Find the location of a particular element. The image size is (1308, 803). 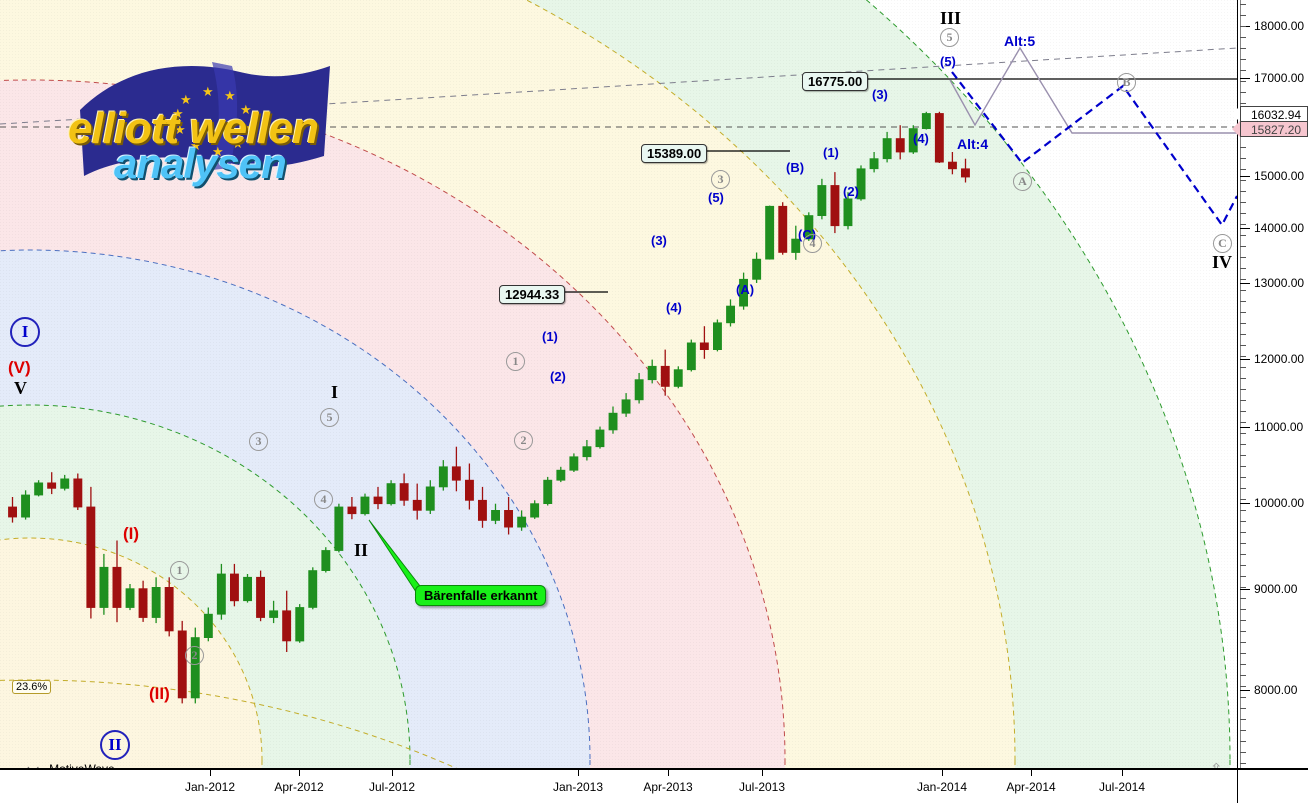

date-tick-label: Jul-2012 is located at coordinates (392, 787).